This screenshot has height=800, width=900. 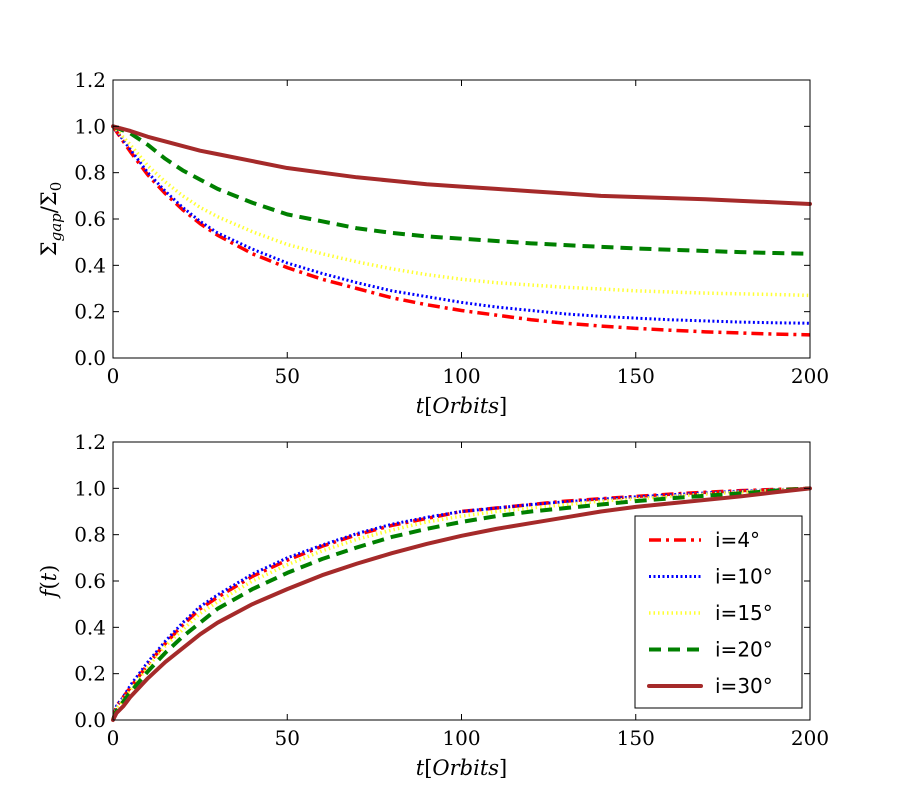 I want to click on bottom-ytick-label: 0.4, so click(x=90, y=627).